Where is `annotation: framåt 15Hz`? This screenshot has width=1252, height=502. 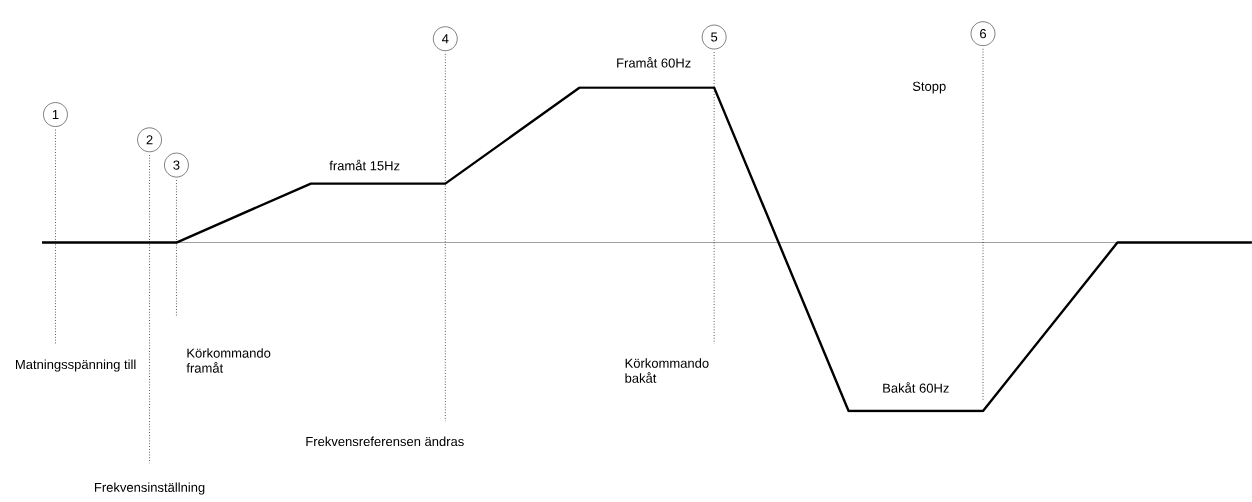 annotation: framåt 15Hz is located at coordinates (364, 165).